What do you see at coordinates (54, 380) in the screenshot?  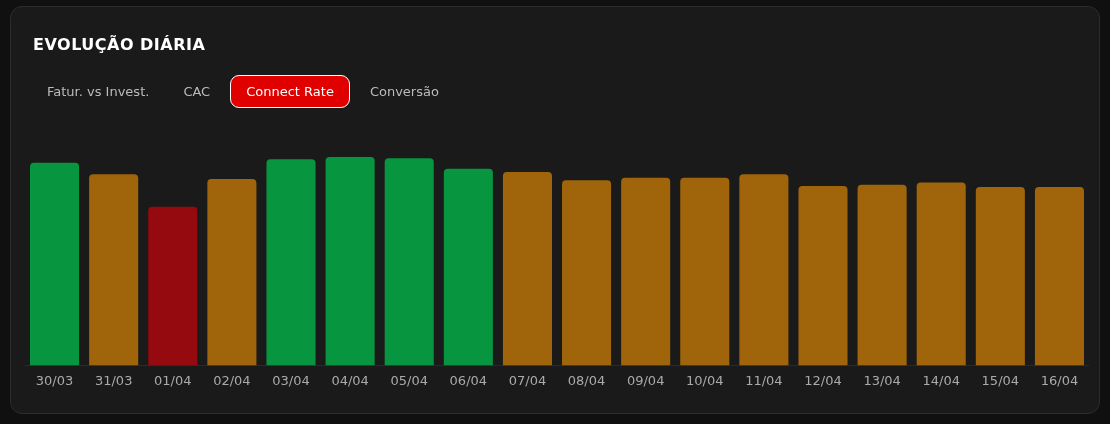 I see `x-tick-label: 30/03` at bounding box center [54, 380].